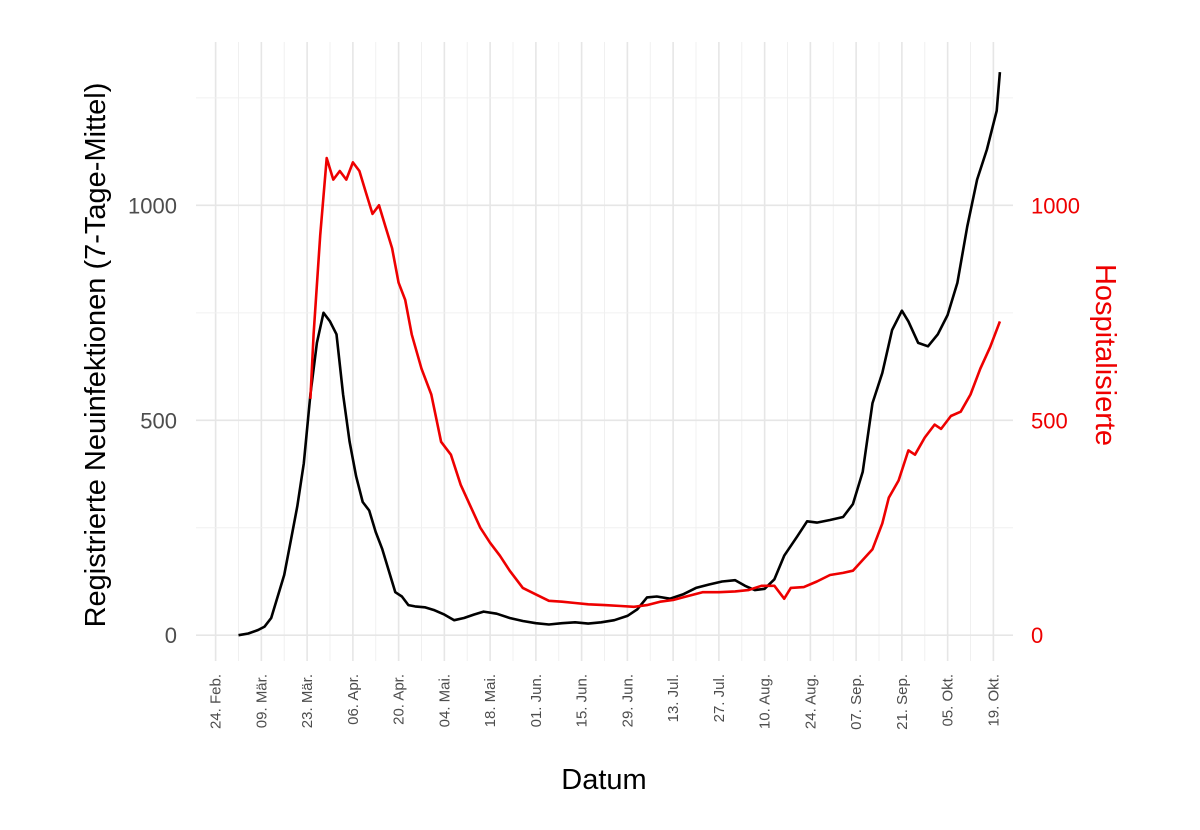 The image size is (1200, 830). I want to click on y-tick-label-left: 500, so click(158, 420).